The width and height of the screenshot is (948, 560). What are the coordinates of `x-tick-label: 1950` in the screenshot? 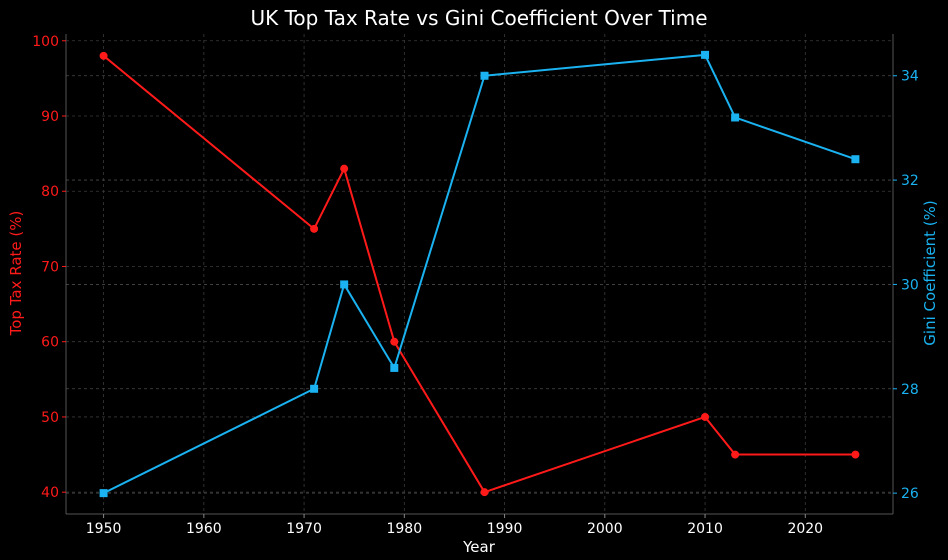 It's located at (104, 529).